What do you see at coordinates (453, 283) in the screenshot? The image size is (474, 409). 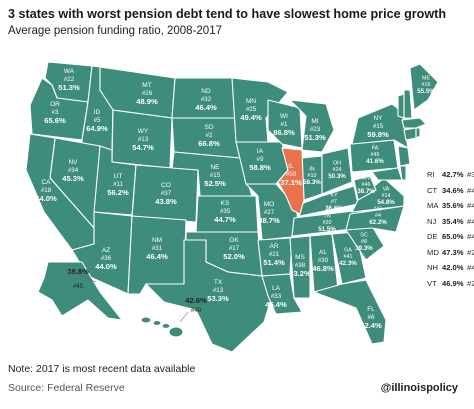 I see `side-pct: 46.9%` at bounding box center [453, 283].